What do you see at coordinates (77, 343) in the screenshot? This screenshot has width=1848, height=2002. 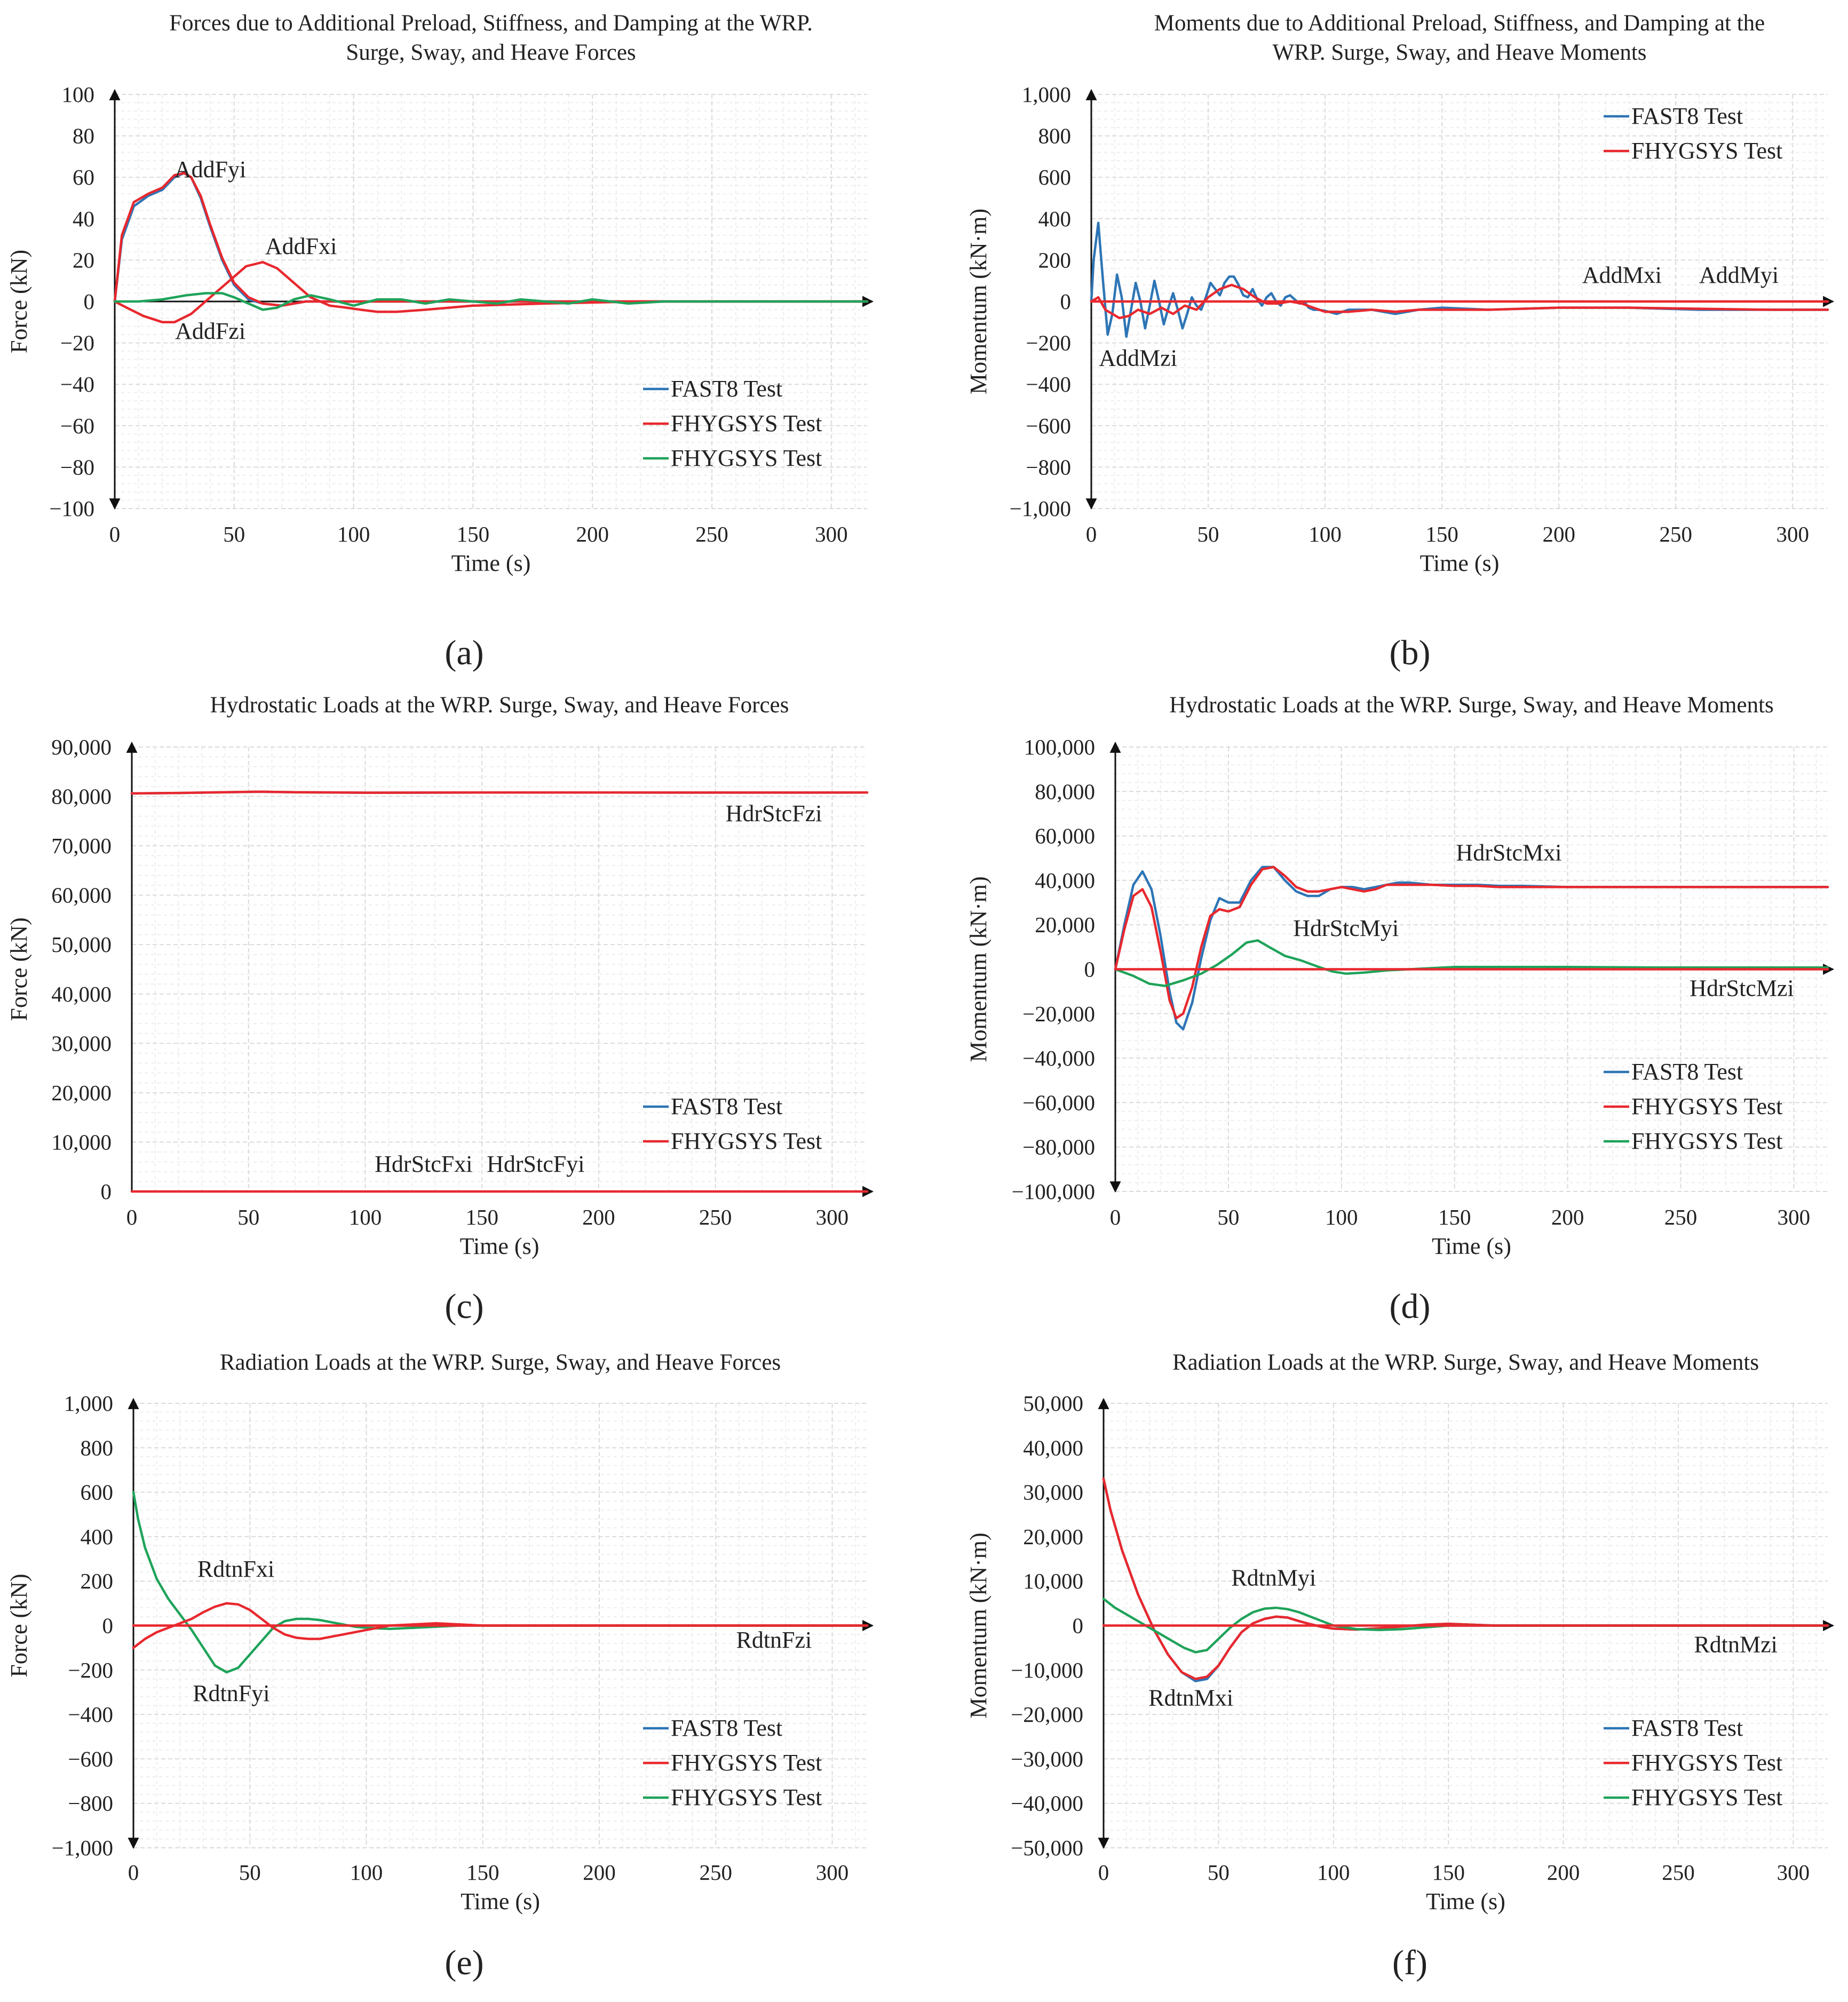 I see `y-tick-label: −20` at bounding box center [77, 343].